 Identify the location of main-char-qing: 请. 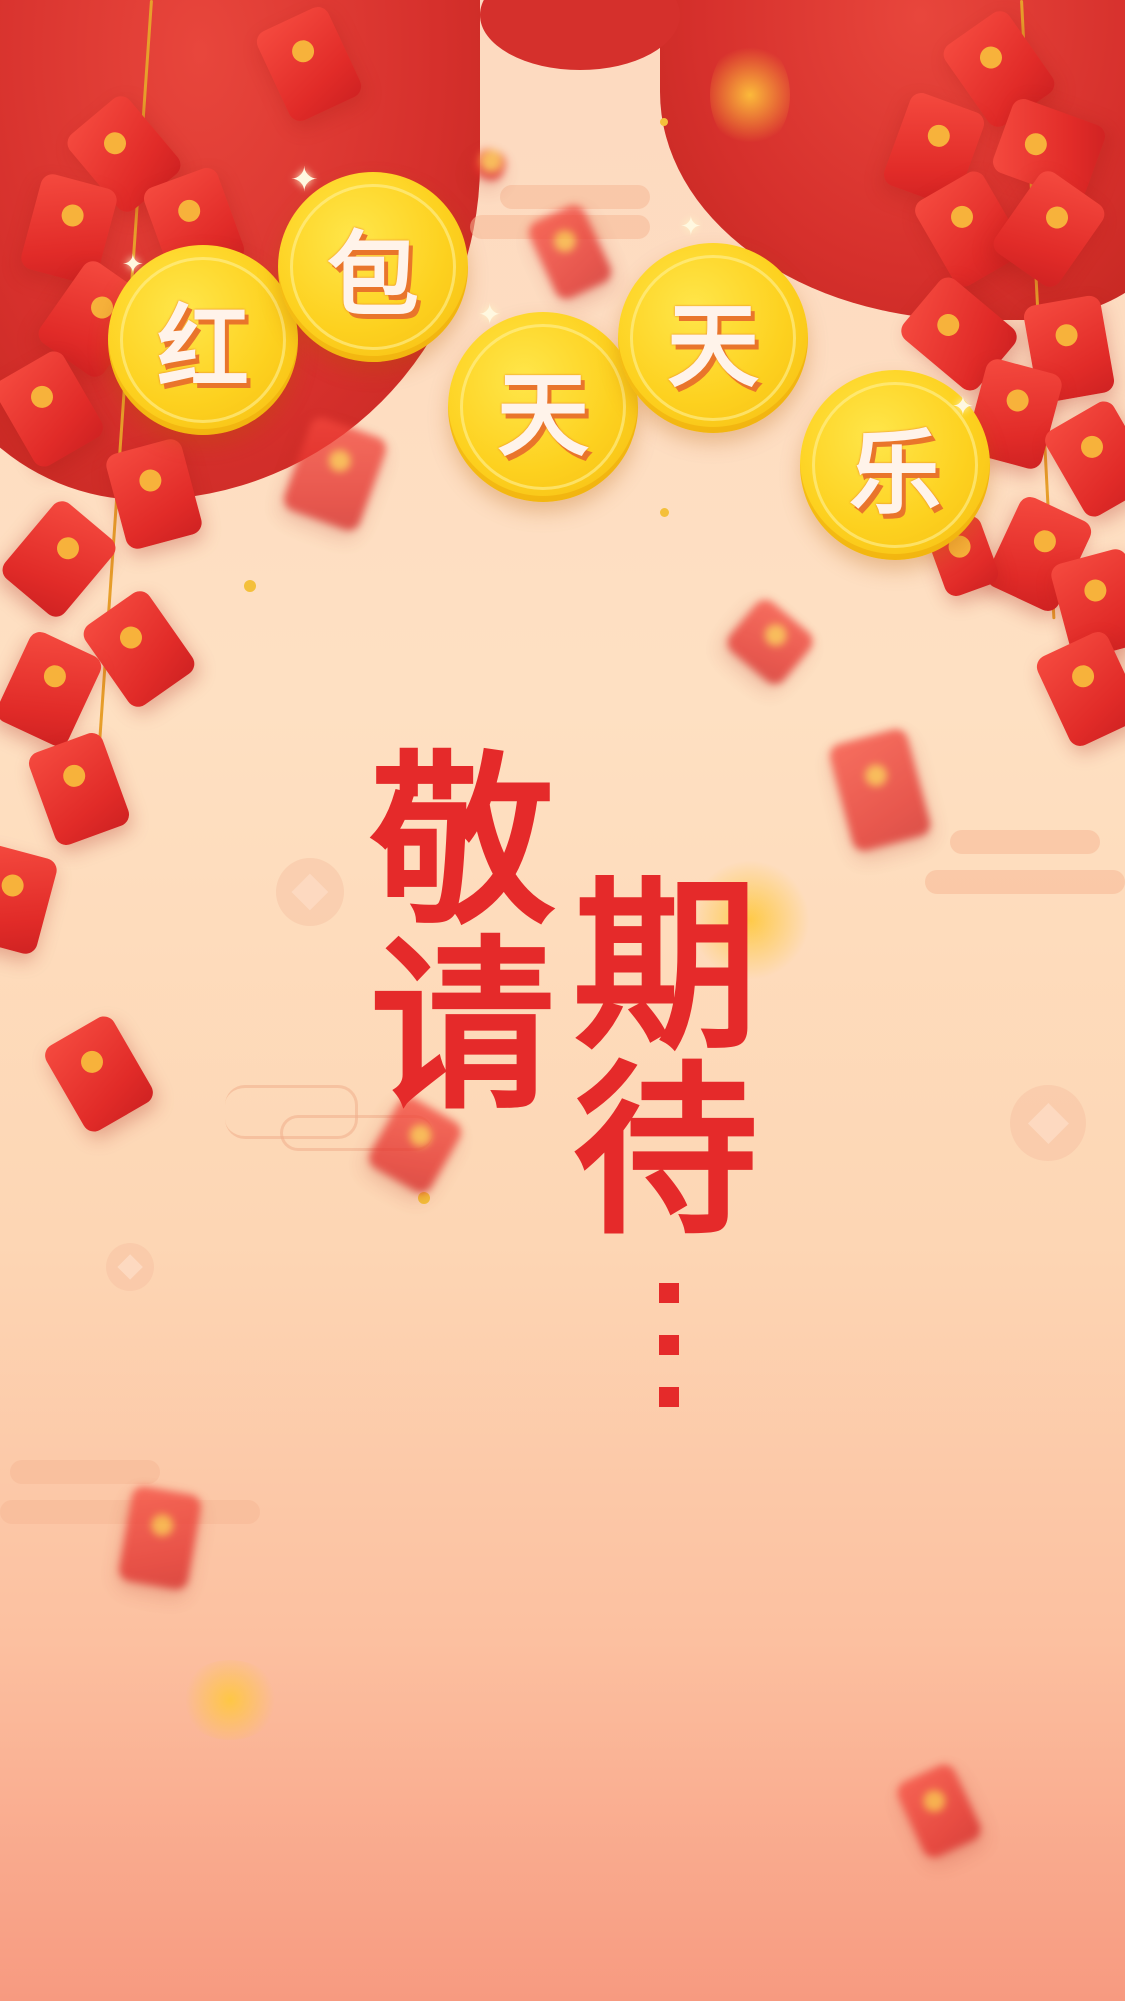
(462, 1027).